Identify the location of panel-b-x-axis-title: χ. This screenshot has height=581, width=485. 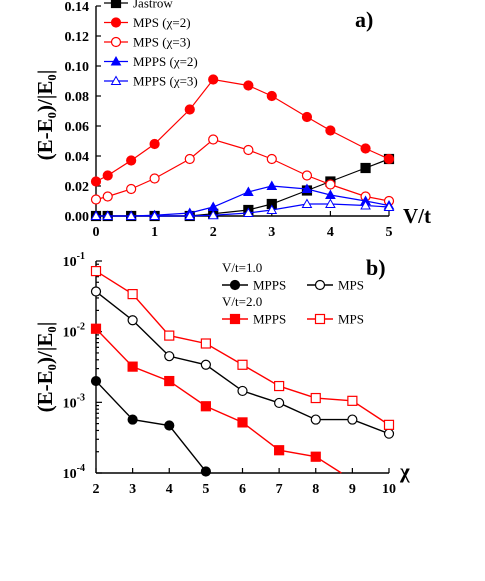
(404, 471).